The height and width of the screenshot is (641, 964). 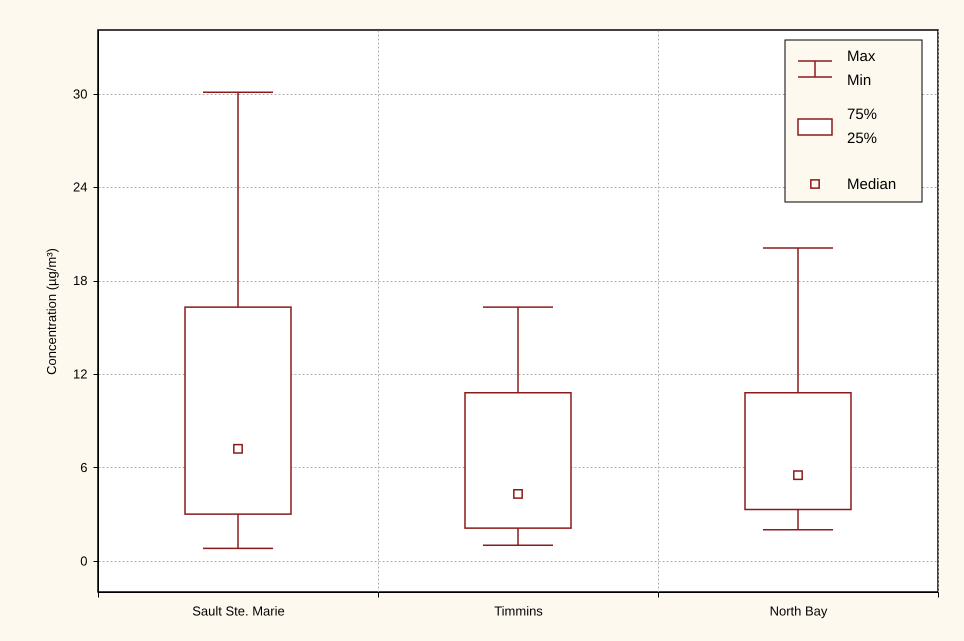 What do you see at coordinates (871, 184) in the screenshot?
I see `annotation: Median` at bounding box center [871, 184].